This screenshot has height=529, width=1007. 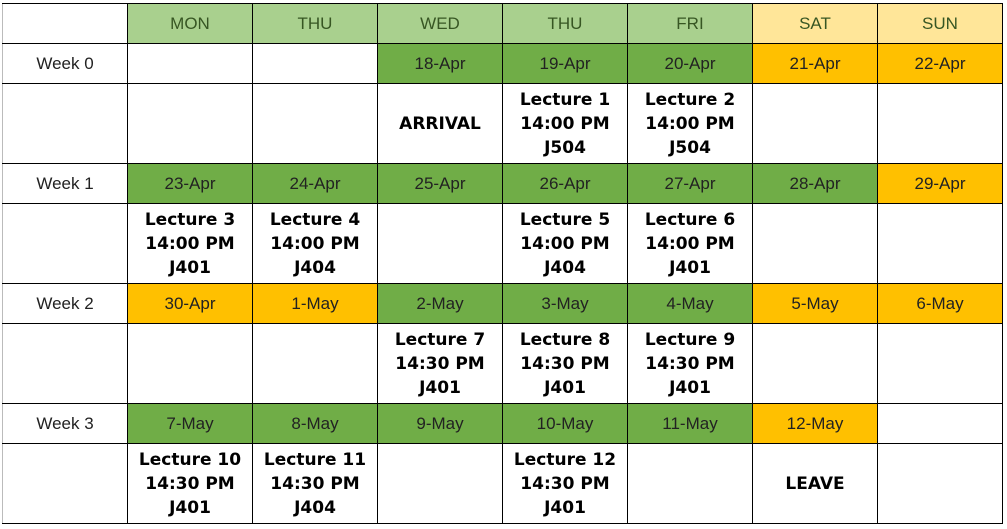 I want to click on date-cell: 29-Apr, so click(x=940, y=183).